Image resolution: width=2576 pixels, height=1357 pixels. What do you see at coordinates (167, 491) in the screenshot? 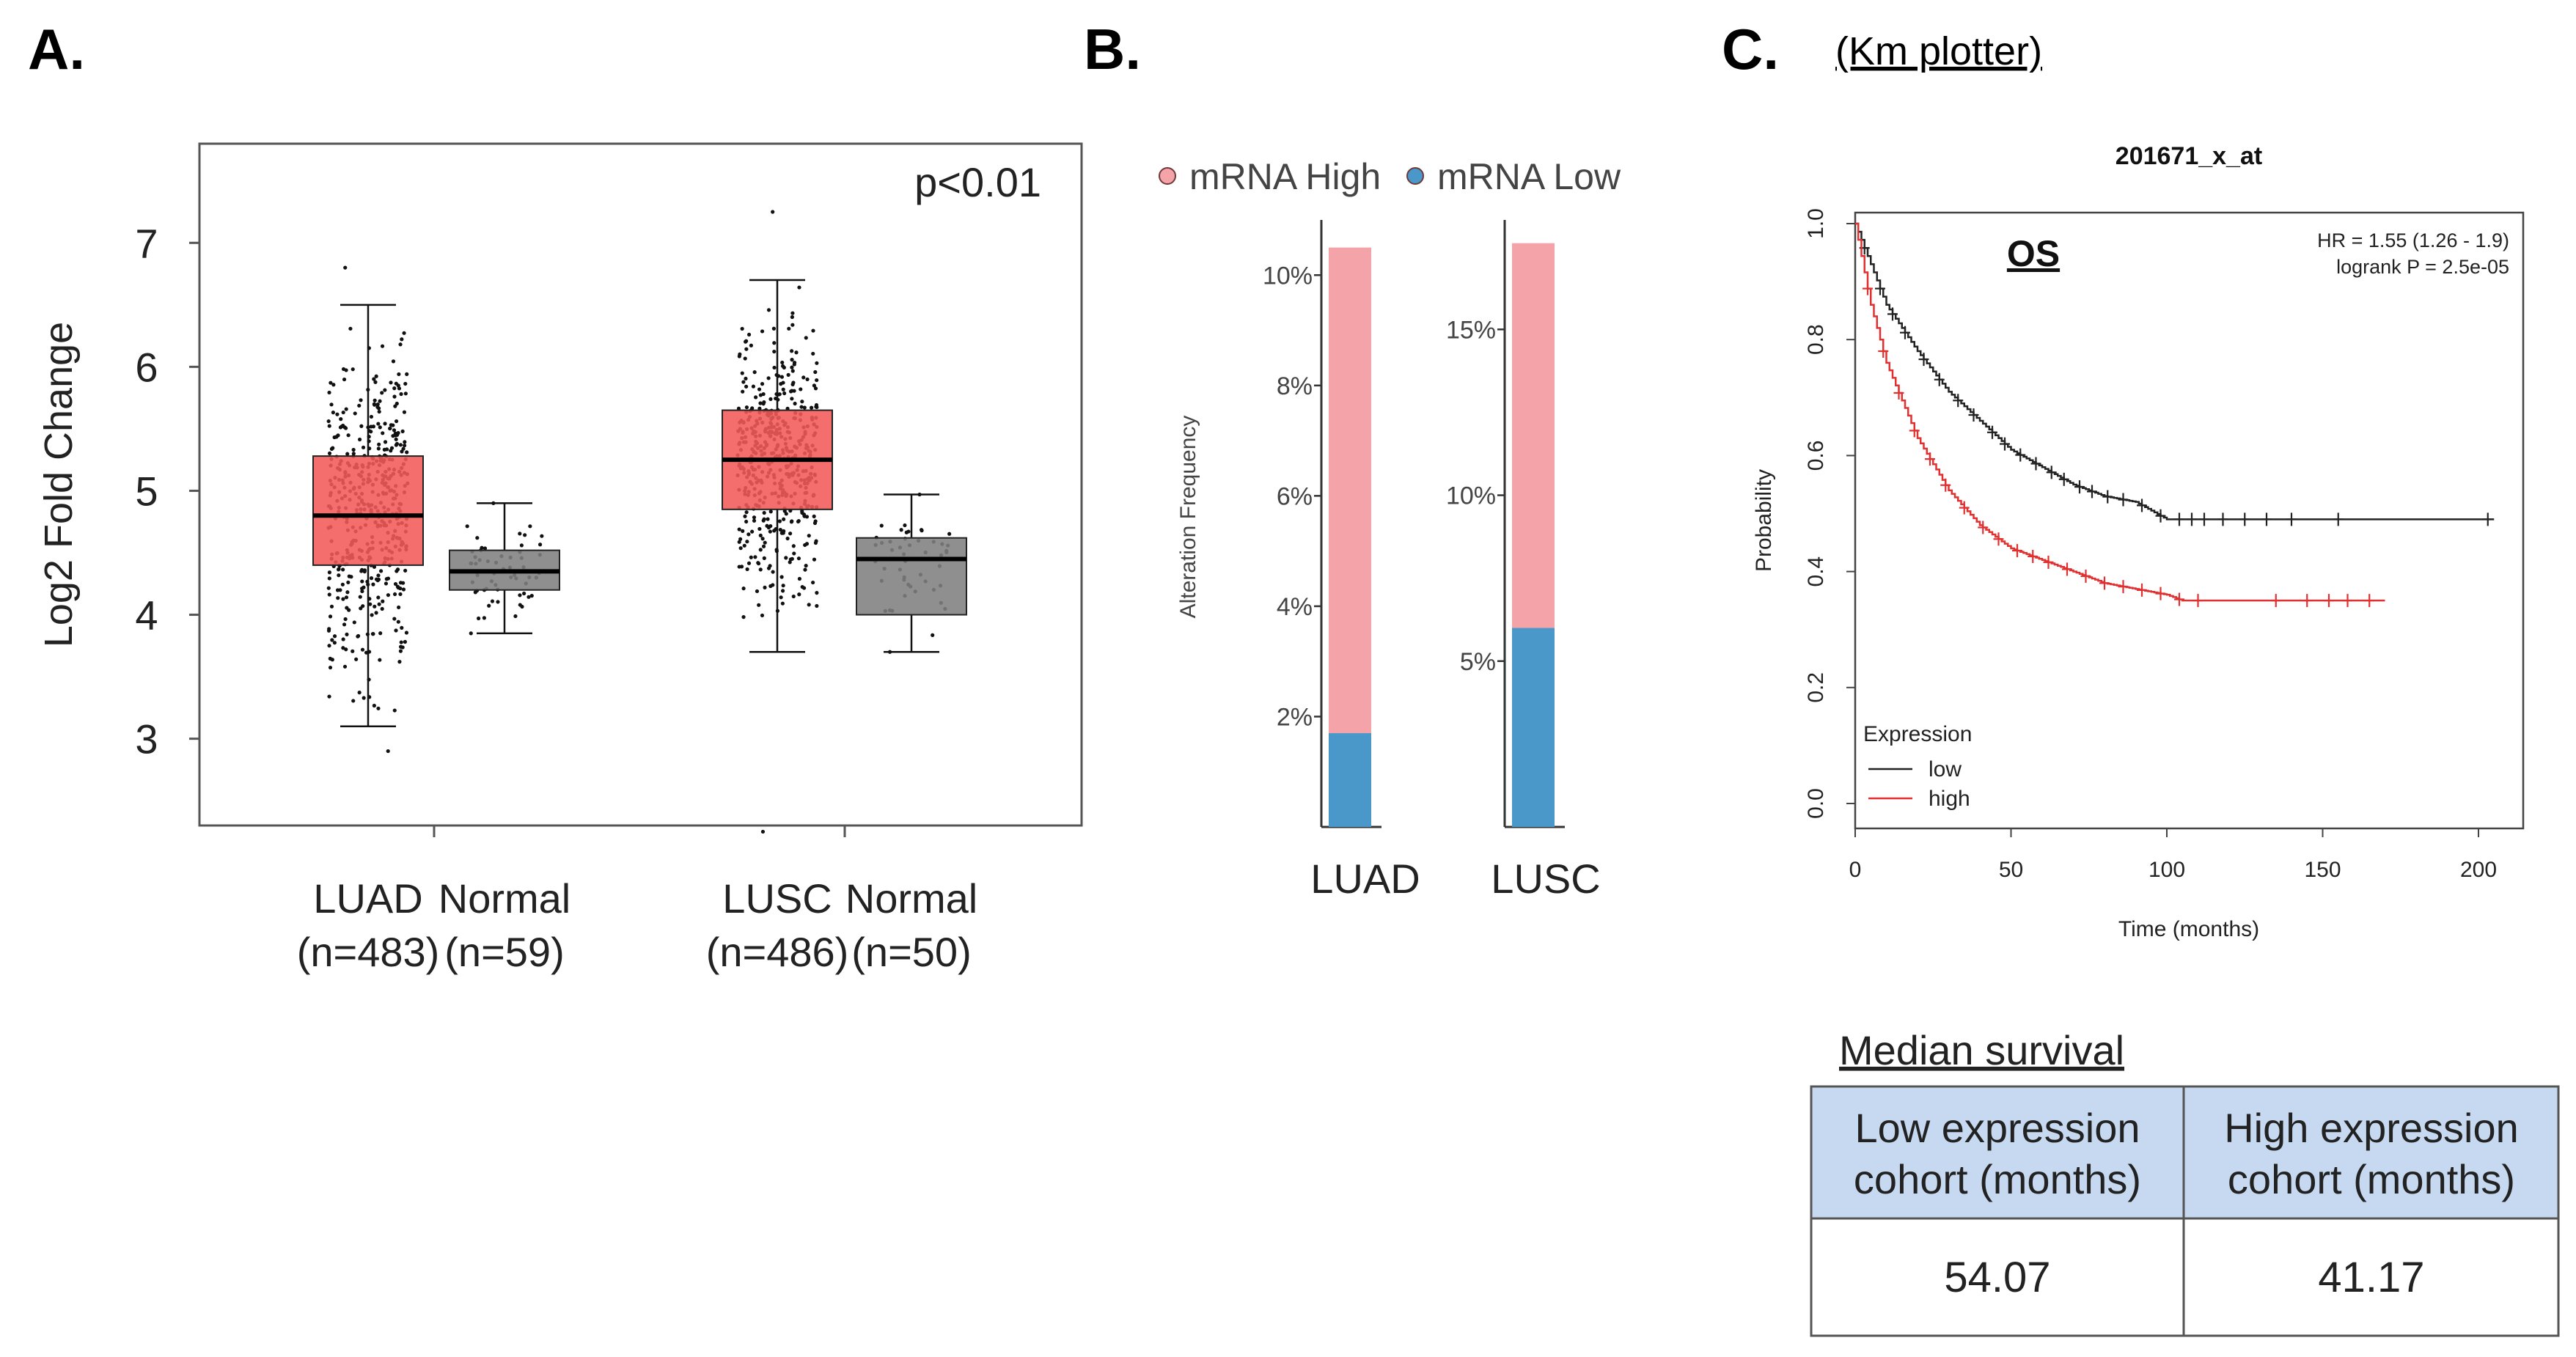
I see `boxplot-y-ticks: 3 4 5 6 7` at bounding box center [167, 491].